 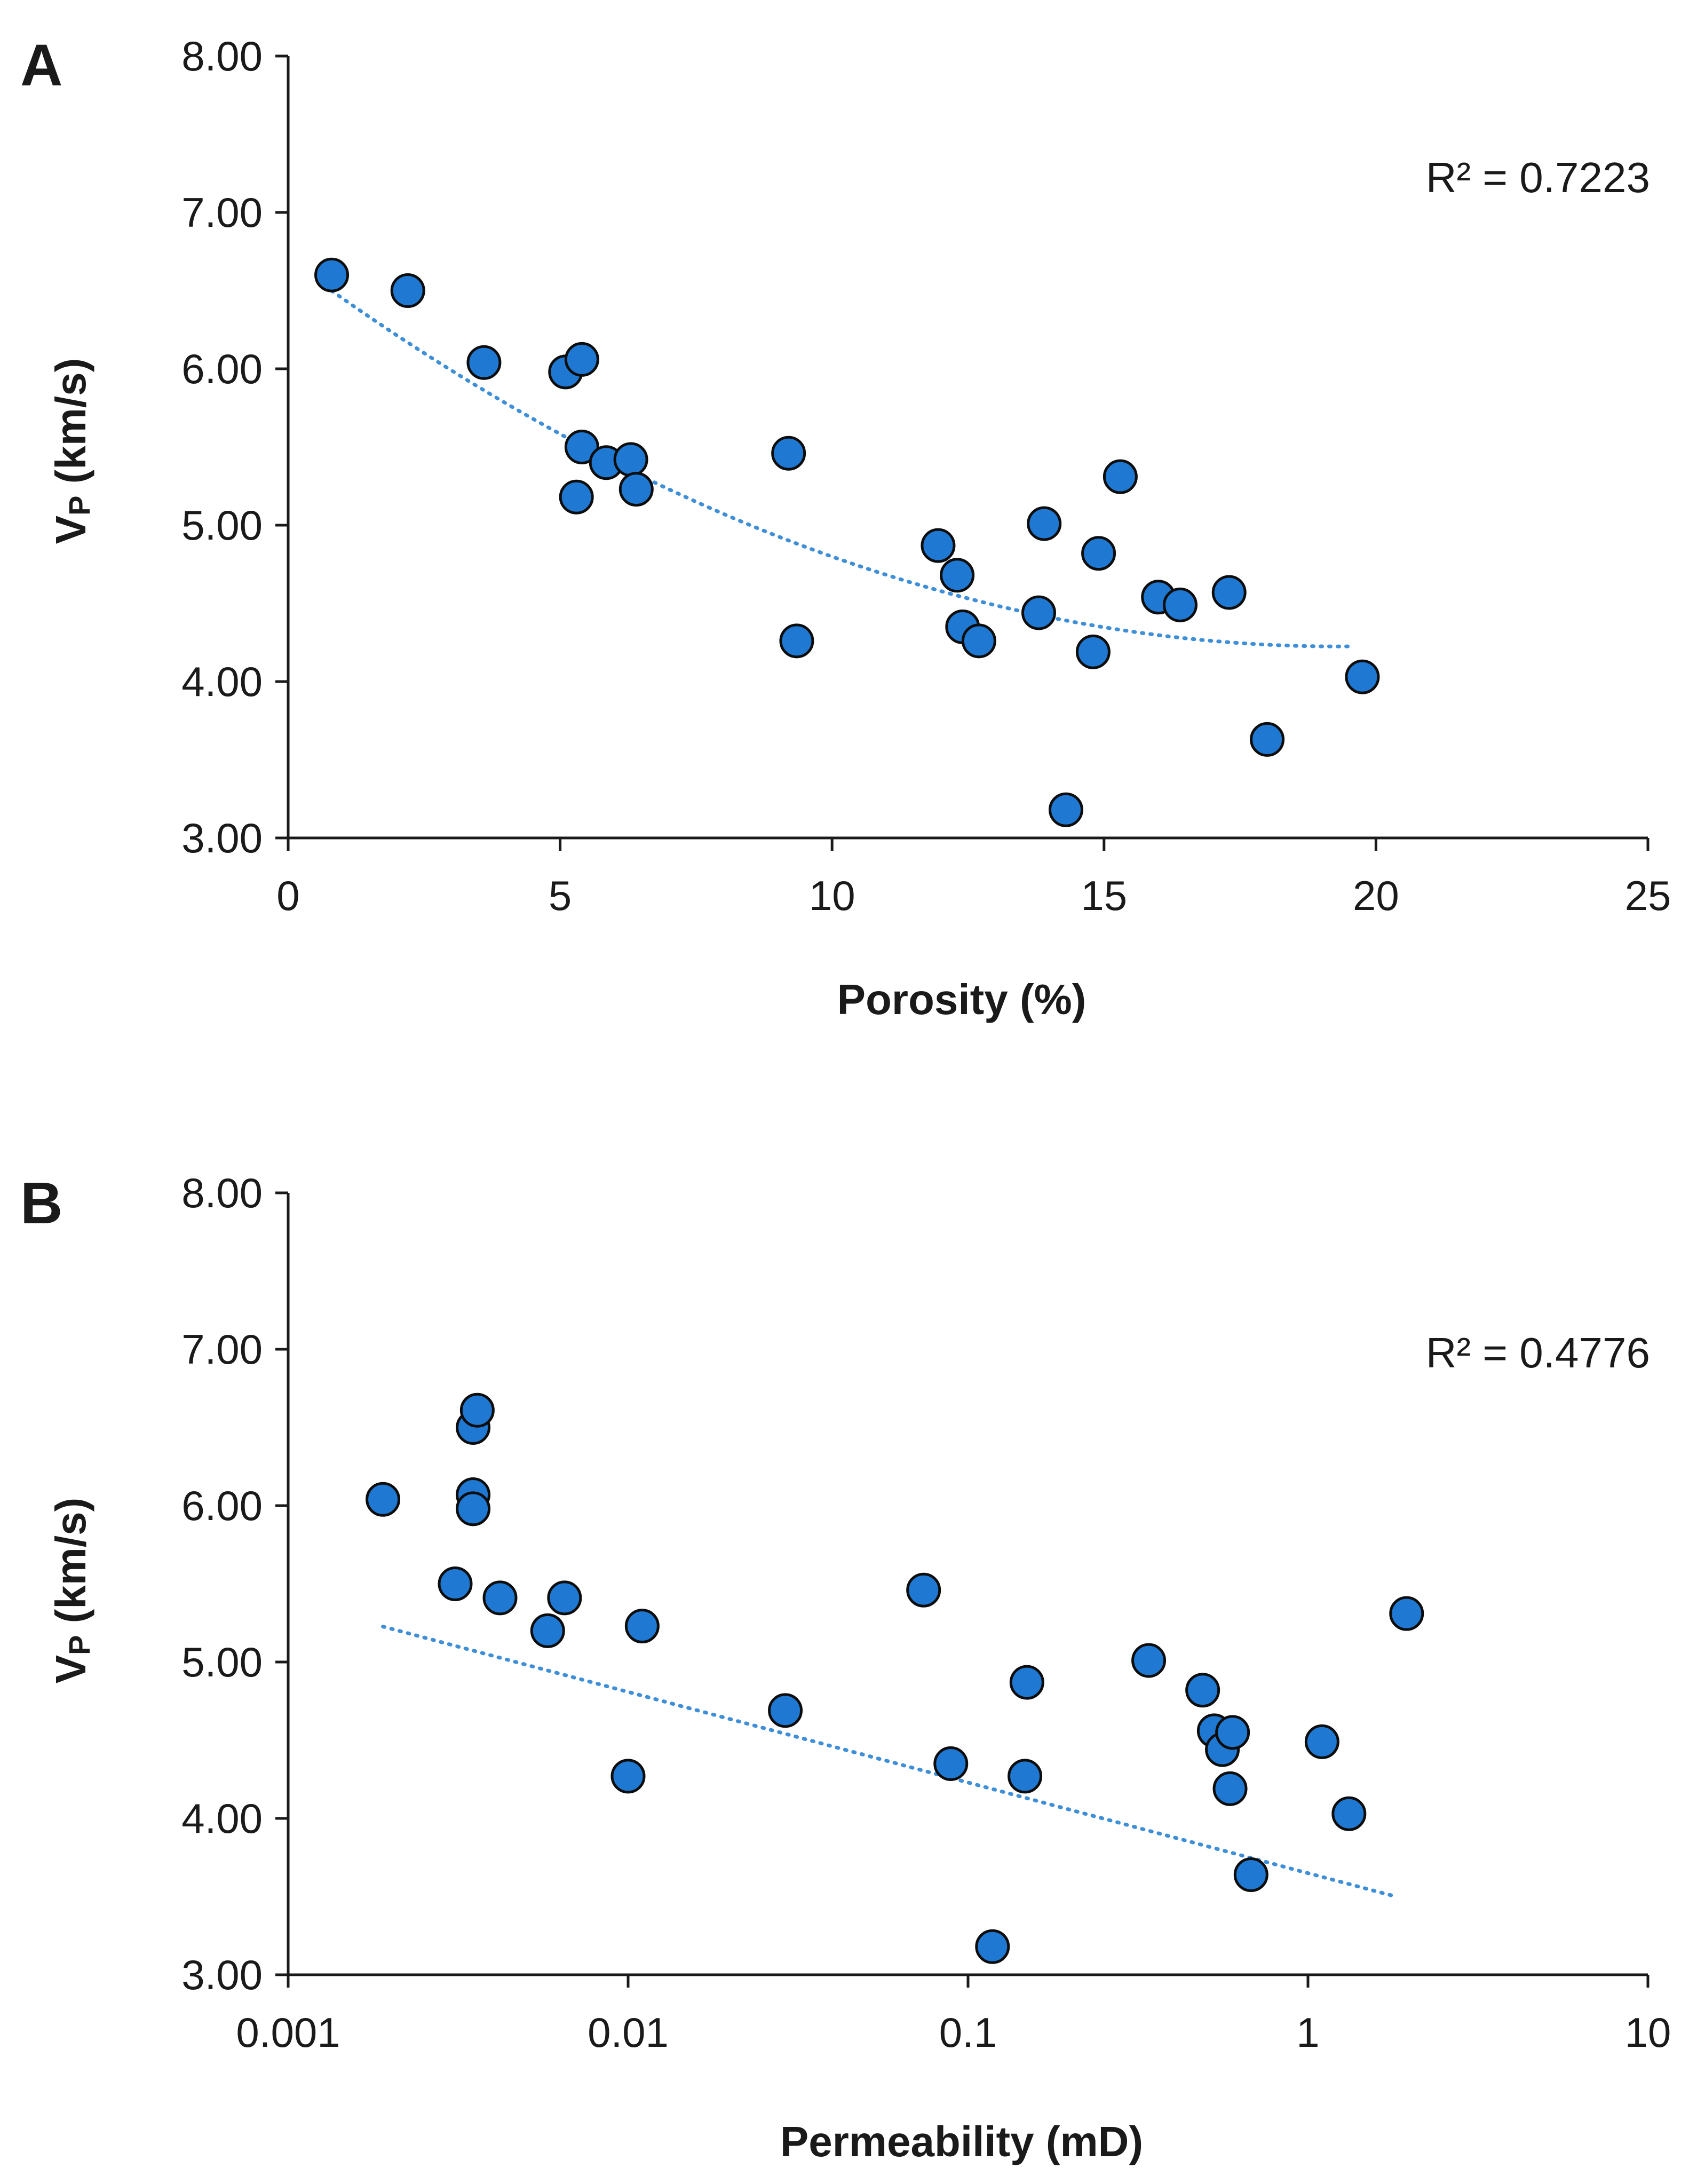 What do you see at coordinates (222, 1818) in the screenshot?
I see `panel-b-y-tick-label: 4.00` at bounding box center [222, 1818].